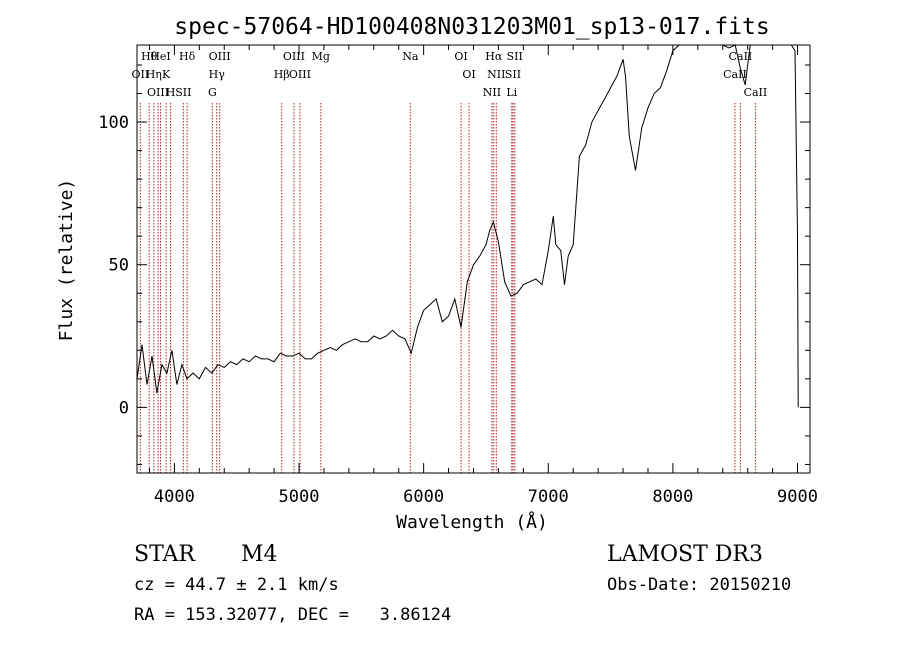  Describe the element at coordinates (66, 260) in the screenshot. I see `y-axis-label: Flux (relative)` at that location.